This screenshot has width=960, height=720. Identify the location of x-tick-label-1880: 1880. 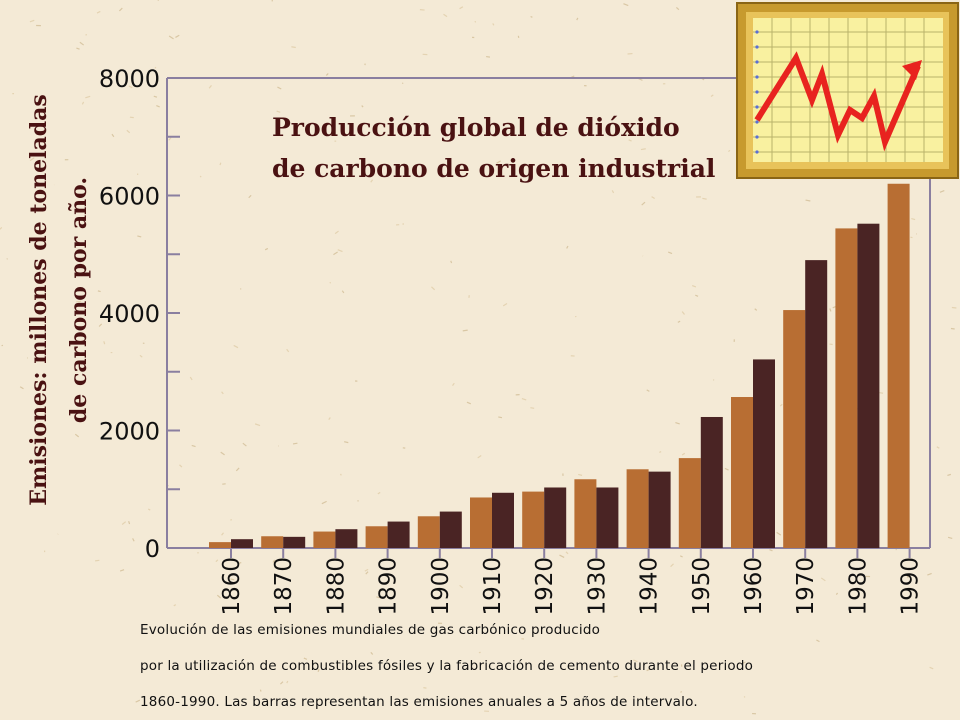
(336, 586).